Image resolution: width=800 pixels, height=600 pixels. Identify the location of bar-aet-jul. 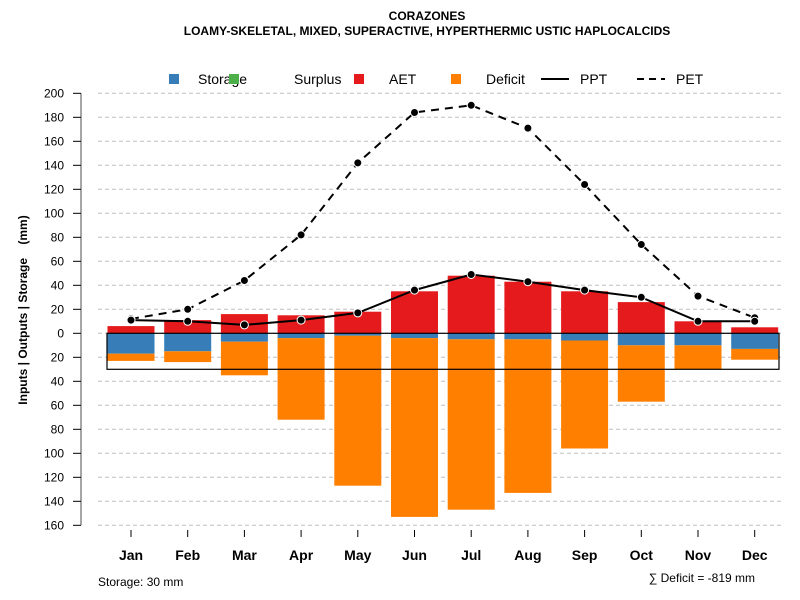
(471, 304).